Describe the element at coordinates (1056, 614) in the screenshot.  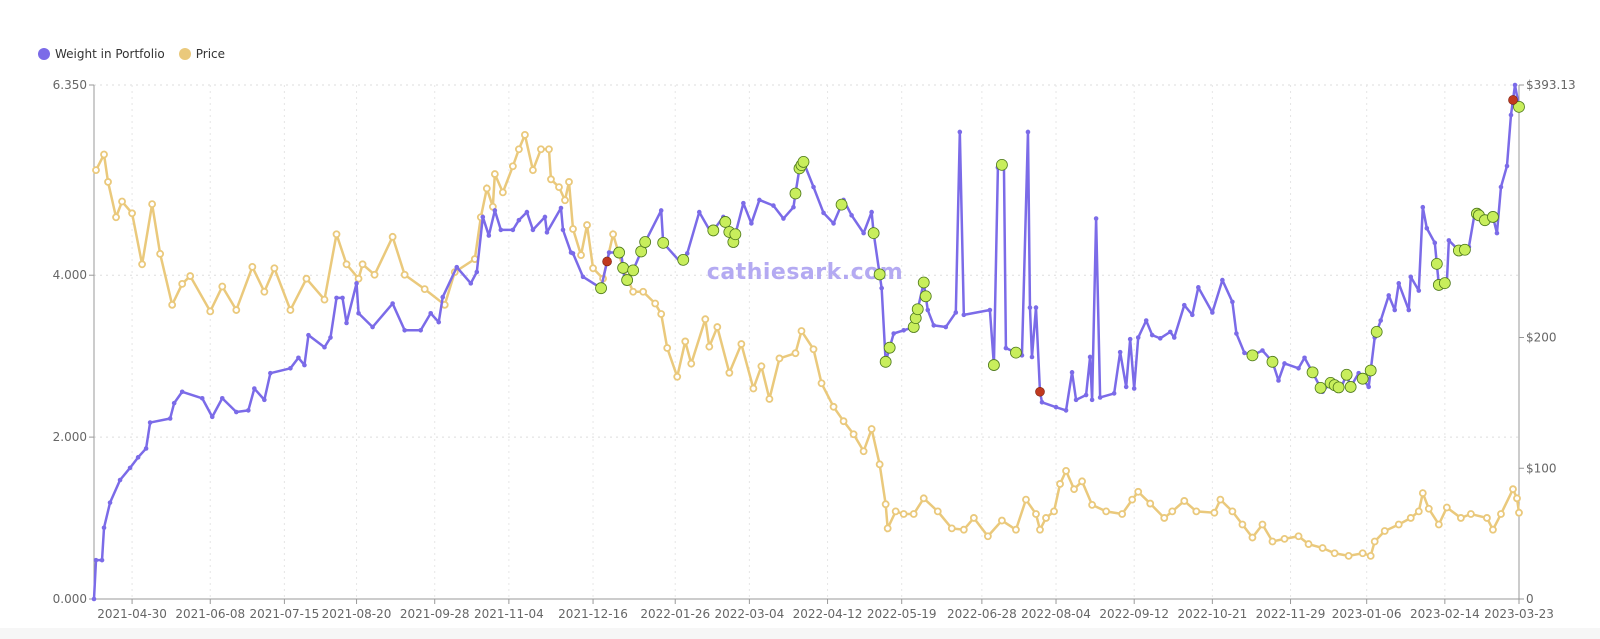
I see `x-tick-label: 2022-08-04` at that location.